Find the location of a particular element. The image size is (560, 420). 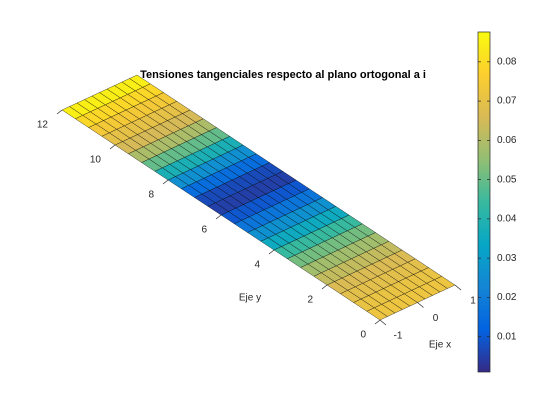

colorbar is located at coordinates (484, 202).